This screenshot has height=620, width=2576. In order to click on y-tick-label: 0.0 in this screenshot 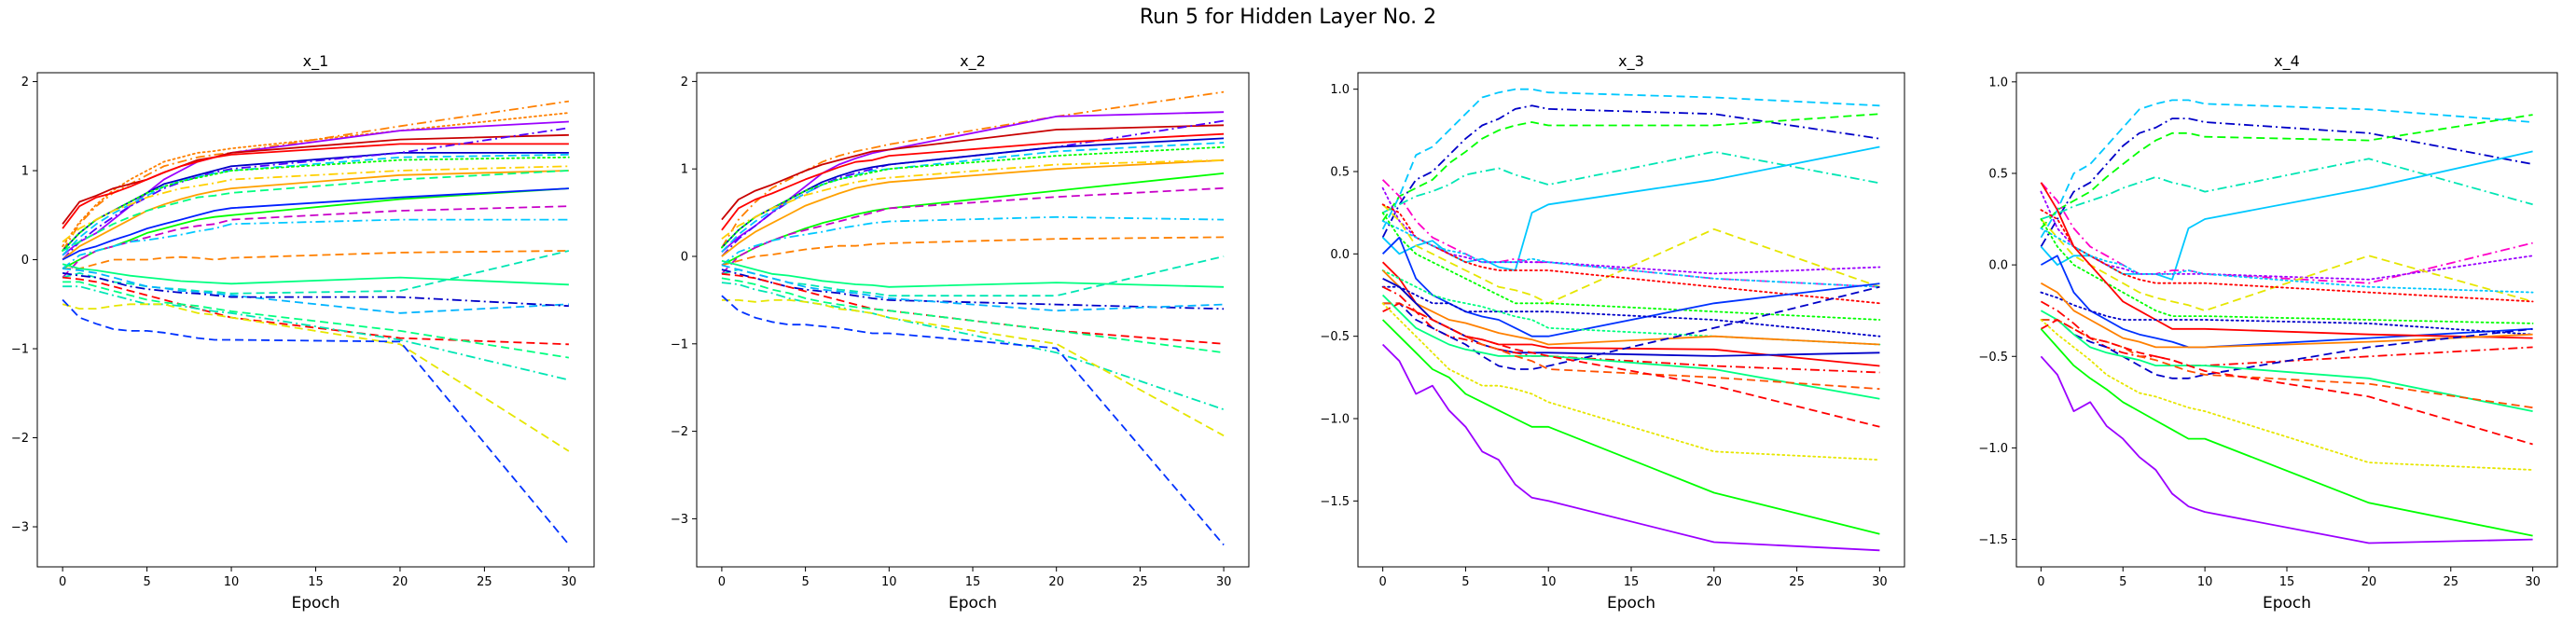, I will do `click(1340, 255)`.